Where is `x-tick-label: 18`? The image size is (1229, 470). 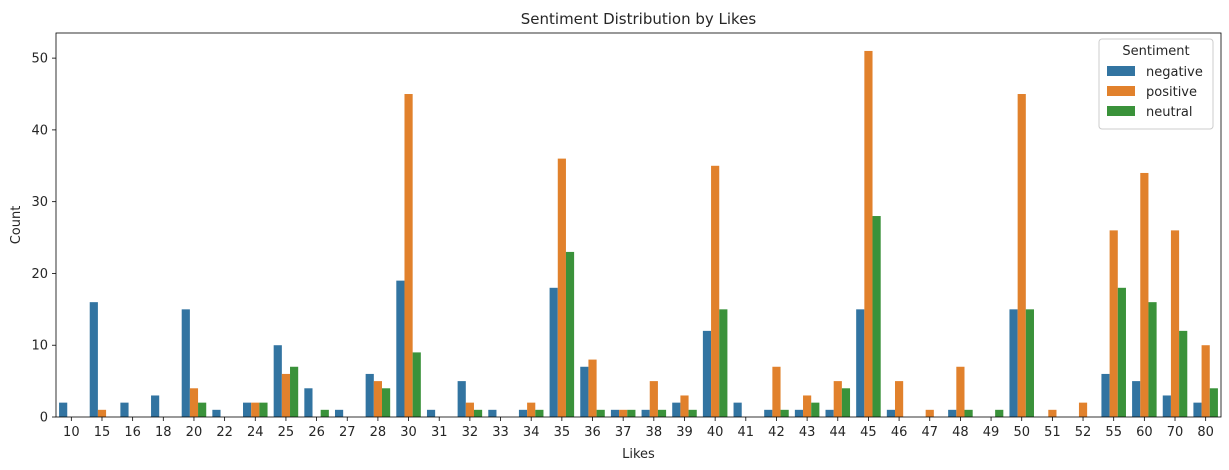
x-tick-label: 18 is located at coordinates (163, 432).